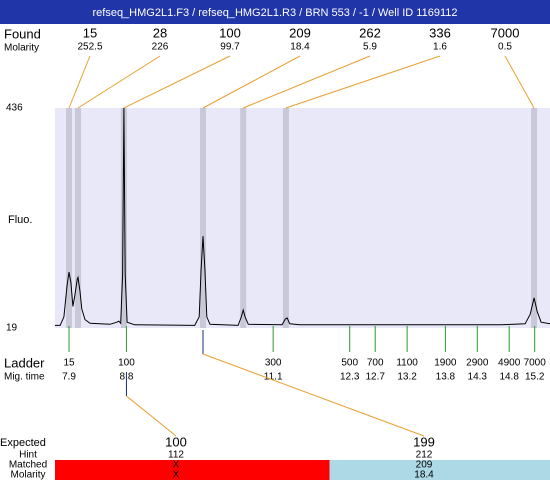  Describe the element at coordinates (89, 47) in the screenshot. I see `found-molarity: 252.5` at that location.